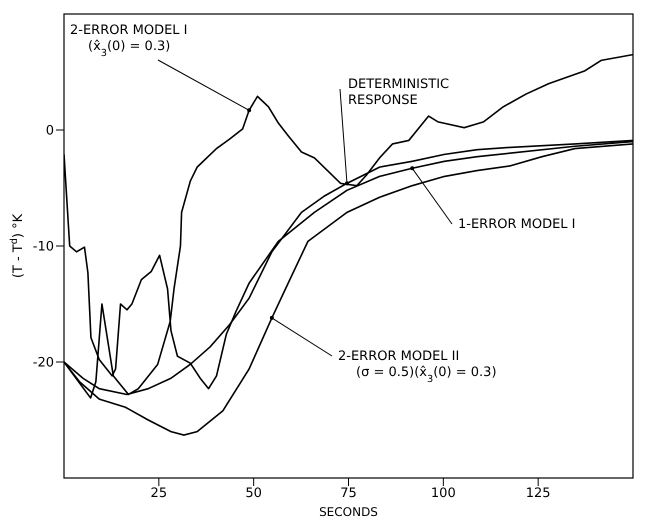  Describe the element at coordinates (348, 494) in the screenshot. I see `x-tick-label: 75` at that location.